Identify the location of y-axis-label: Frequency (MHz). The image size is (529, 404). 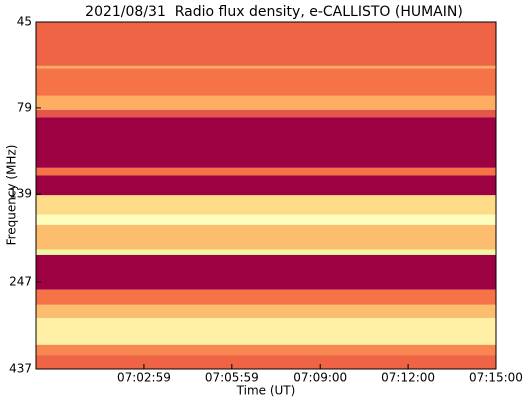
(12, 195).